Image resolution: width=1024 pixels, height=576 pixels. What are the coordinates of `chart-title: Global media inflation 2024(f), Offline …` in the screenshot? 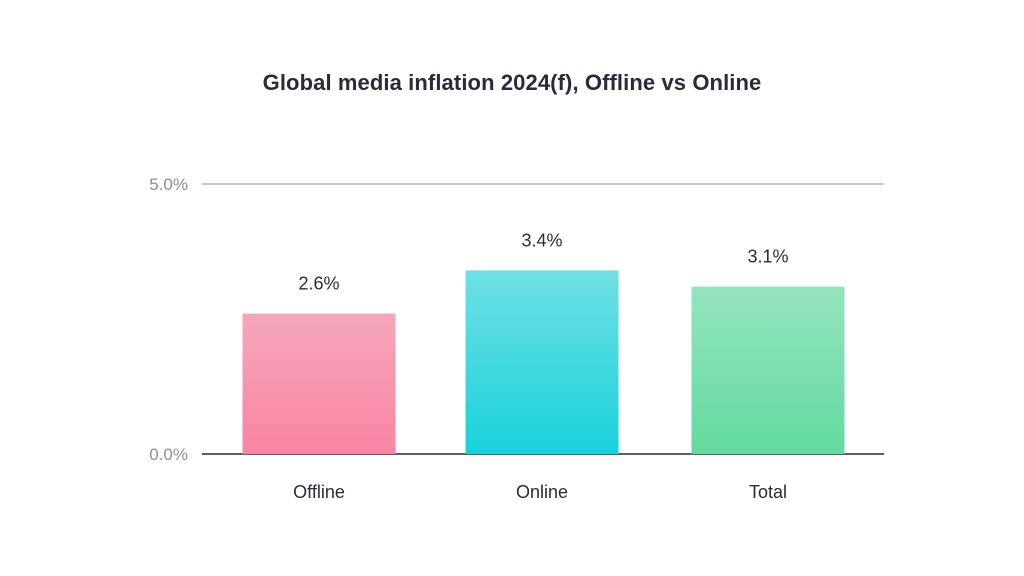 It's located at (512, 82).